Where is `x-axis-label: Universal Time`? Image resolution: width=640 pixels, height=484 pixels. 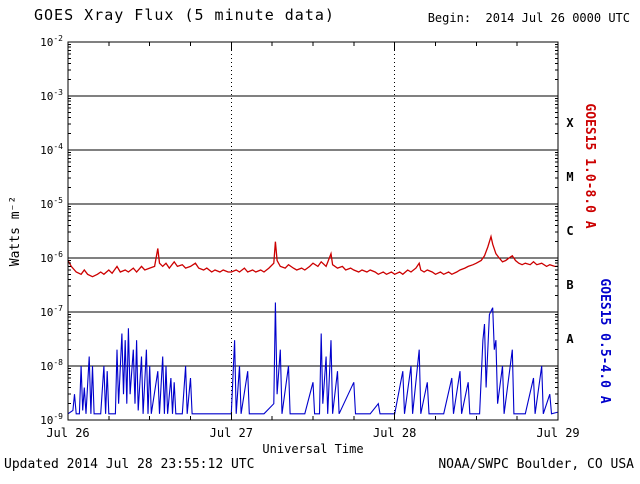 x-axis-label: Universal Time is located at coordinates (312, 449).